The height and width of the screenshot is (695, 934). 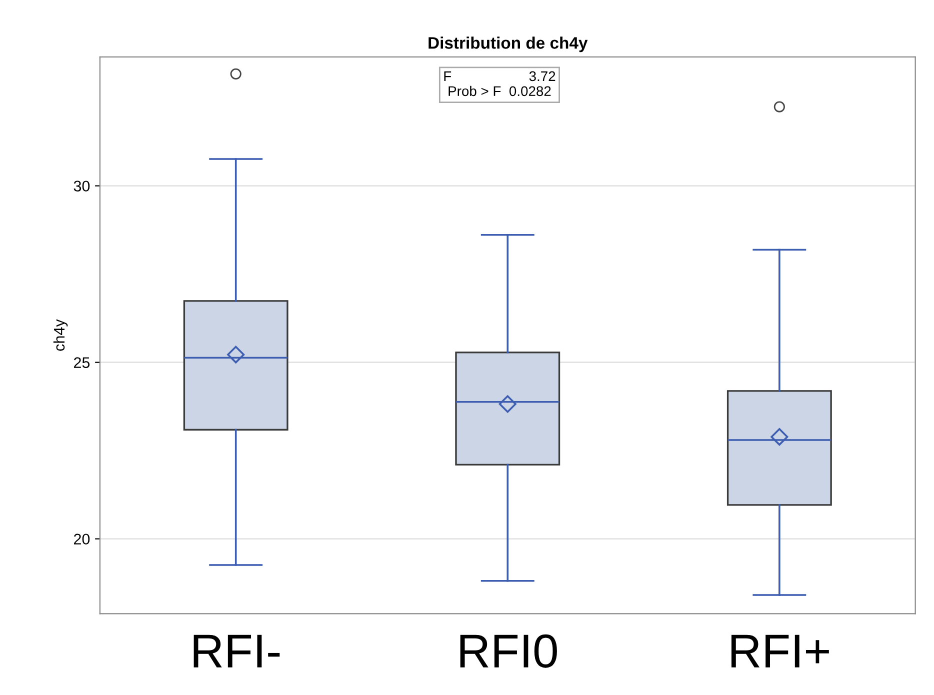 What do you see at coordinates (508, 651) in the screenshot?
I see `x-tick-label: RFI0` at bounding box center [508, 651].